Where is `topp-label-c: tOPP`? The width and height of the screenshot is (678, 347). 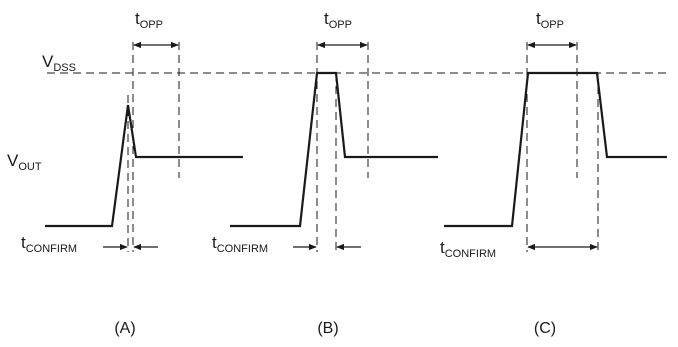 topp-label-c: tOPP is located at coordinates (550, 20).